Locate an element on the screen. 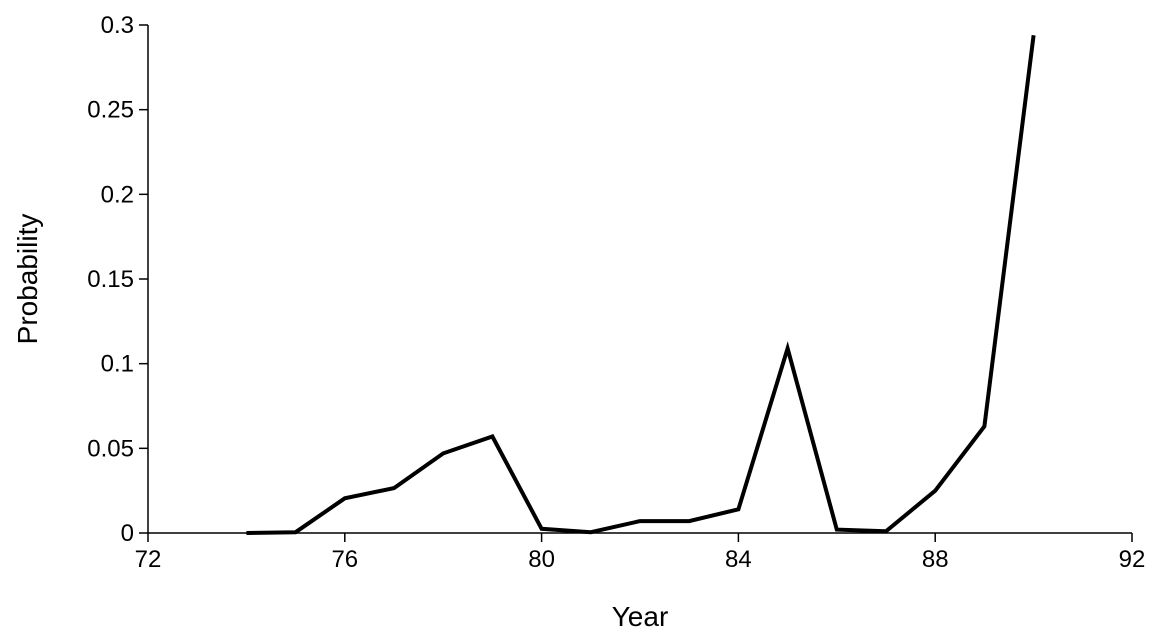 The image size is (1158, 636). x-tick-label: 88 is located at coordinates (935, 559).